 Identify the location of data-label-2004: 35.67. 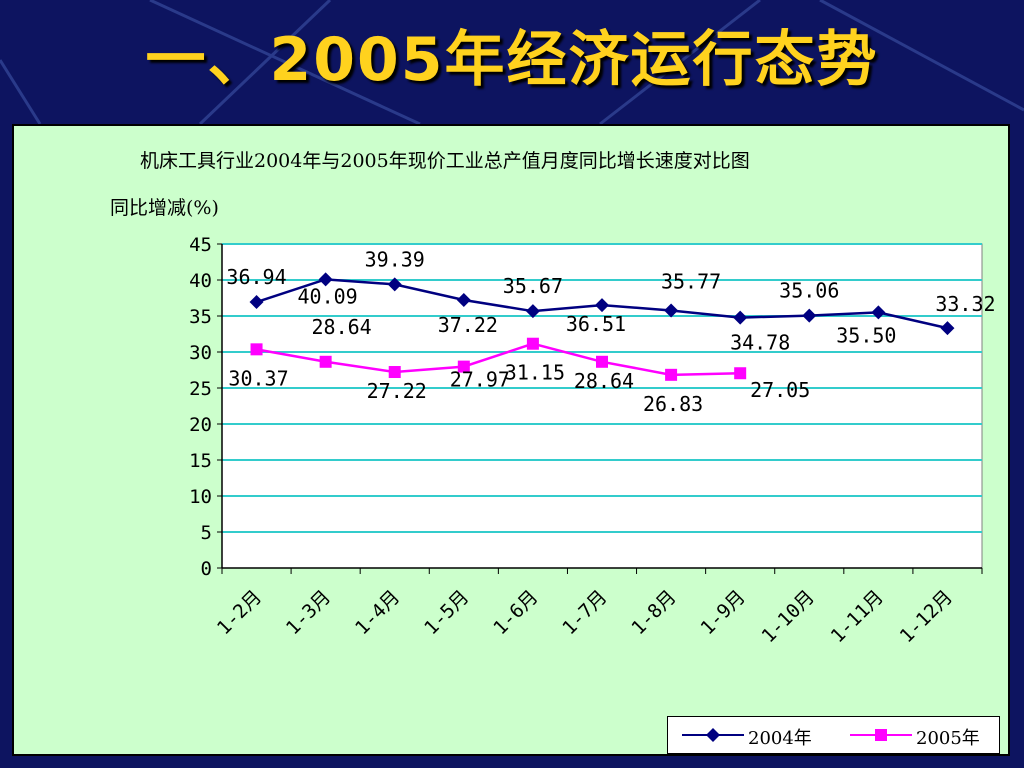
(533, 286).